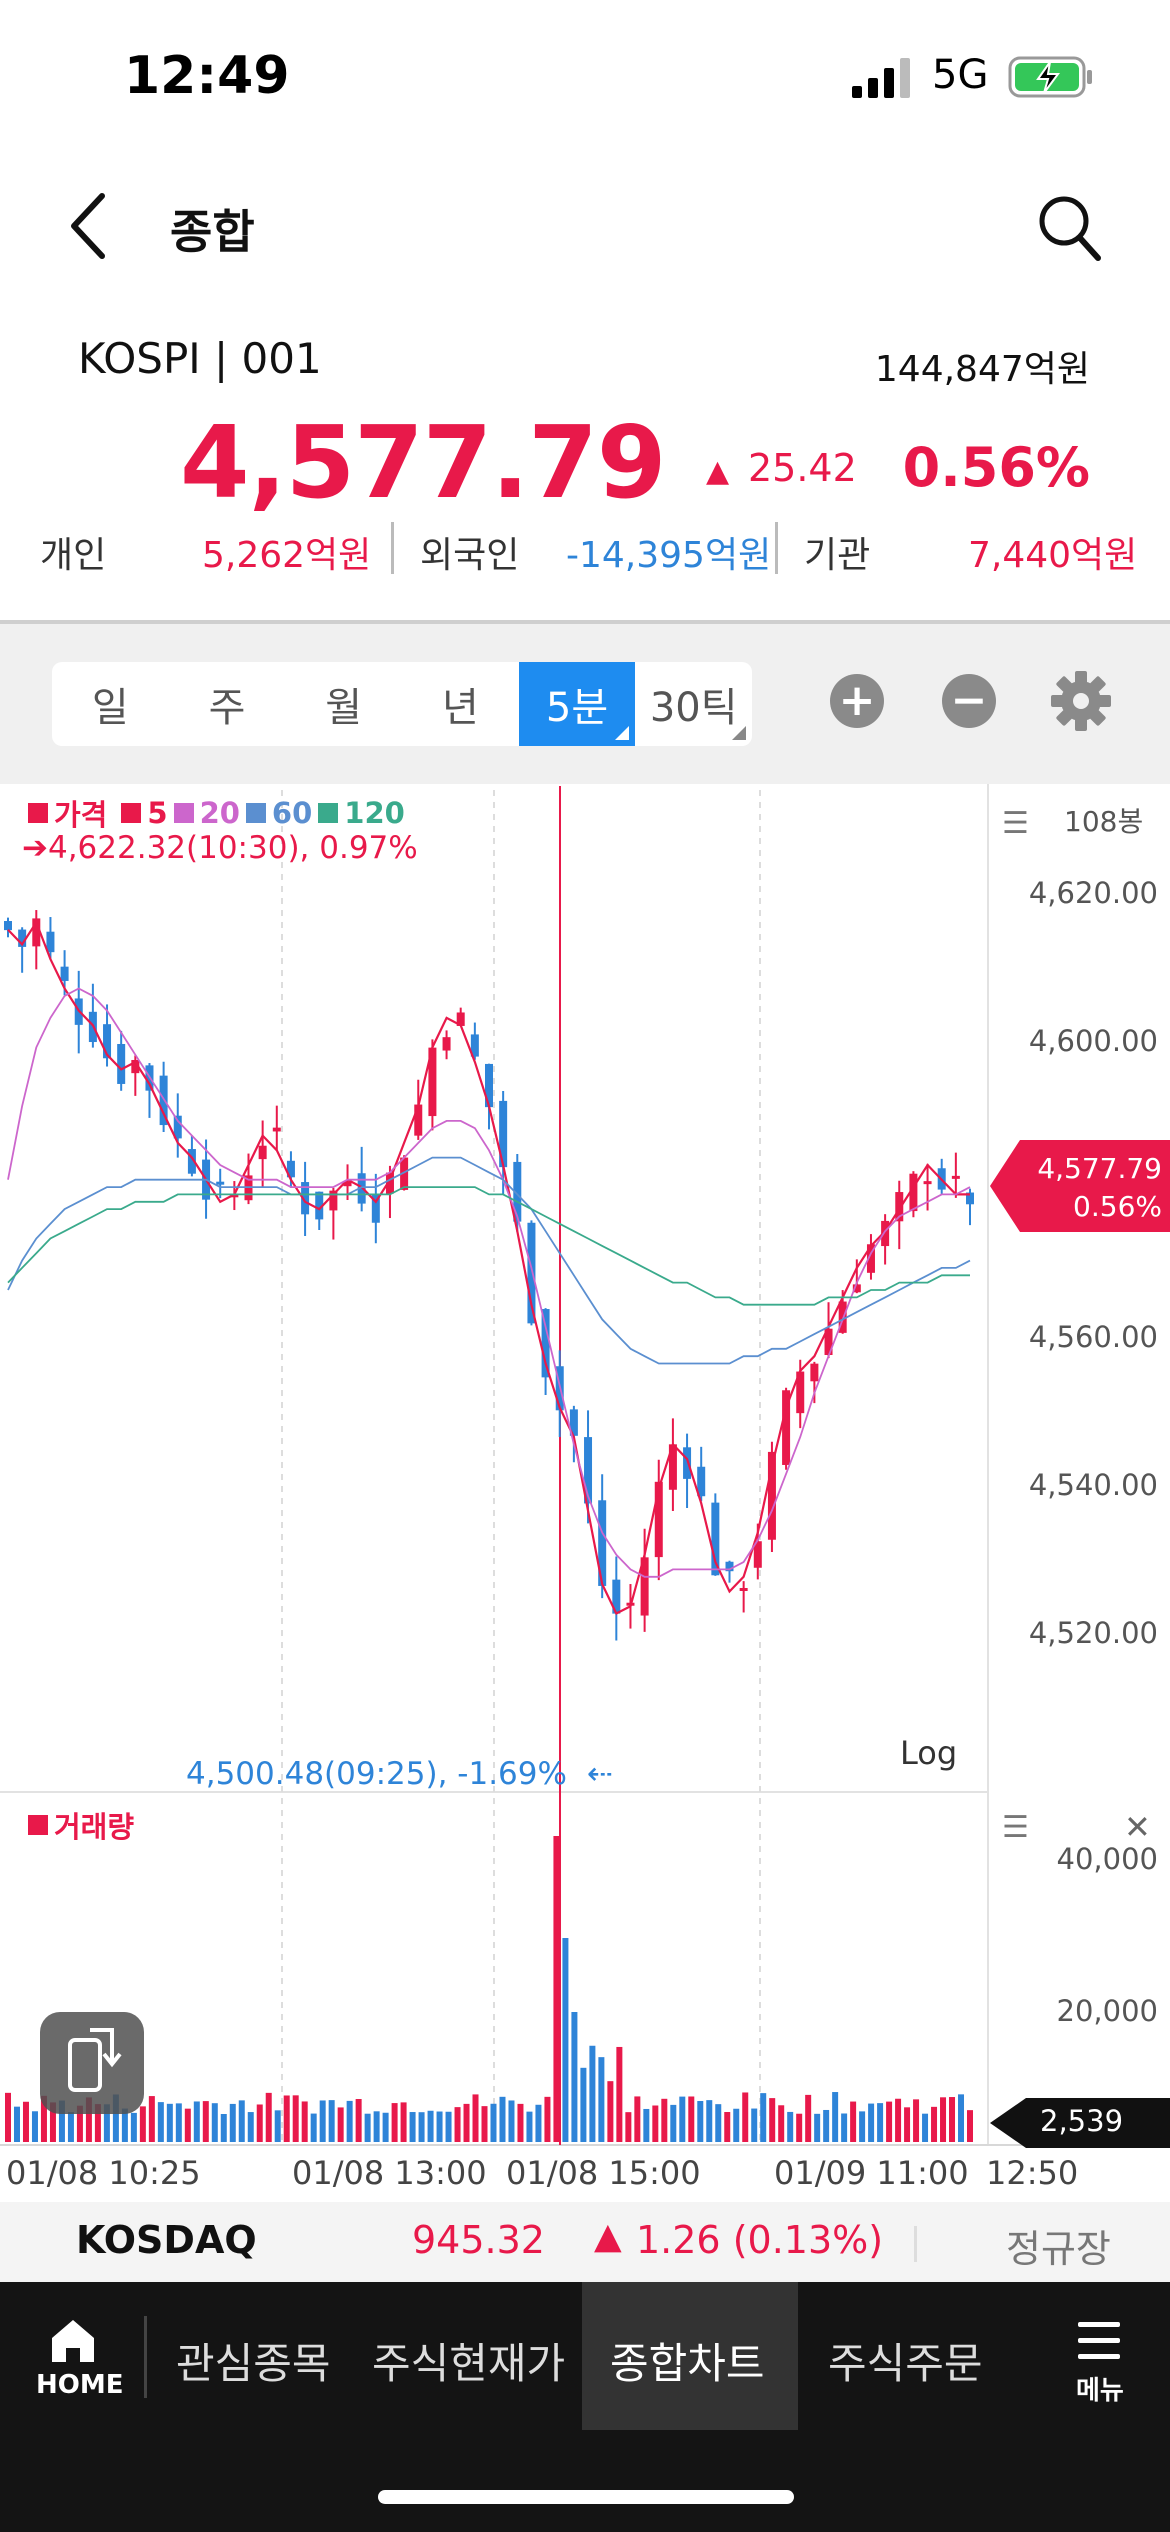  I want to click on kosdaq-ticker, so click(585, 2242).